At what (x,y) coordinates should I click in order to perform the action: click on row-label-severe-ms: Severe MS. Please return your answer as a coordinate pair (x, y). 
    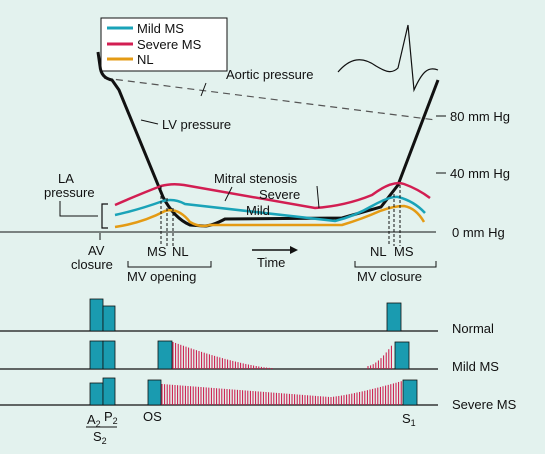
    Looking at the image, I should click on (484, 404).